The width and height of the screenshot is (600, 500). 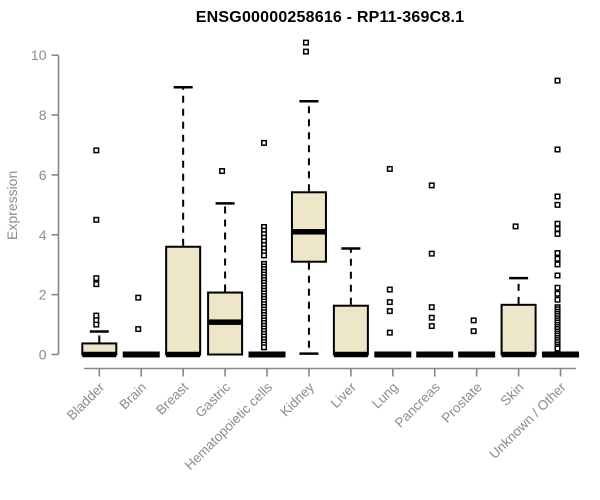 What do you see at coordinates (462, 403) in the screenshot?
I see `x-tick-label: Prostate` at bounding box center [462, 403].